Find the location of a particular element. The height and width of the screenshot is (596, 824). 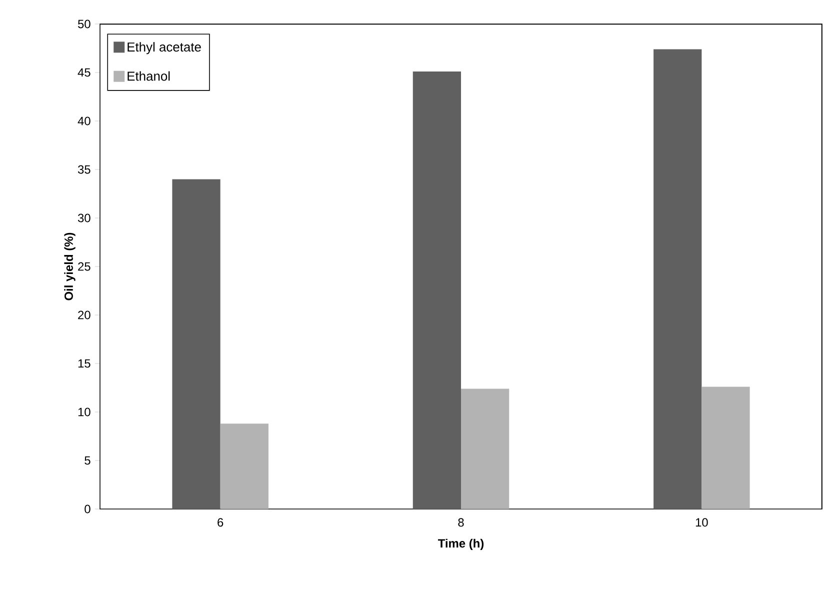

y-tick-label: 45 is located at coordinates (84, 72).